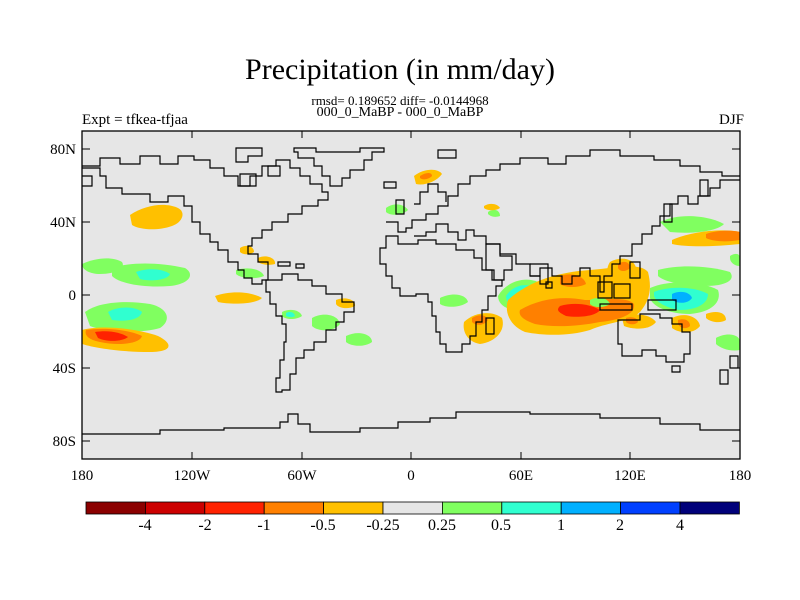  What do you see at coordinates (264, 525) in the screenshot?
I see `colorbar-label-3: -1` at bounding box center [264, 525].